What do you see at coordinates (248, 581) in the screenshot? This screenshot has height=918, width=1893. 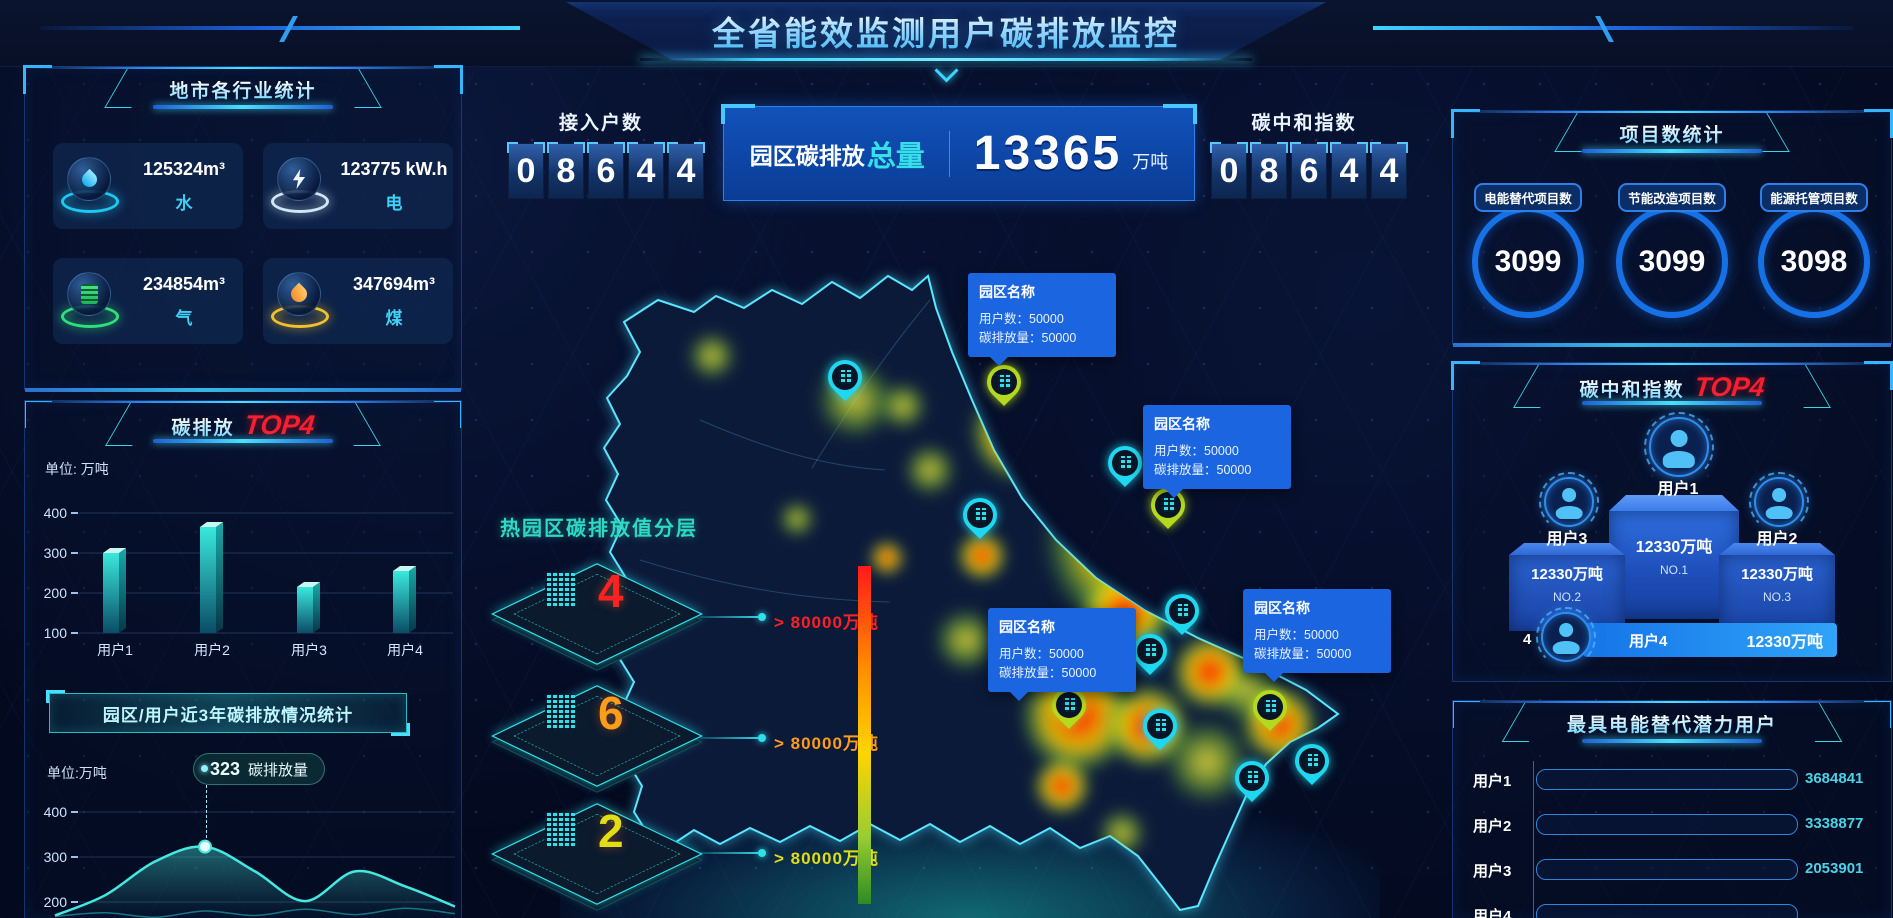 I see `emission-top4-bar-chart: 400 300 200 100 用户1 用户2 用户3 用户4` at bounding box center [248, 581].